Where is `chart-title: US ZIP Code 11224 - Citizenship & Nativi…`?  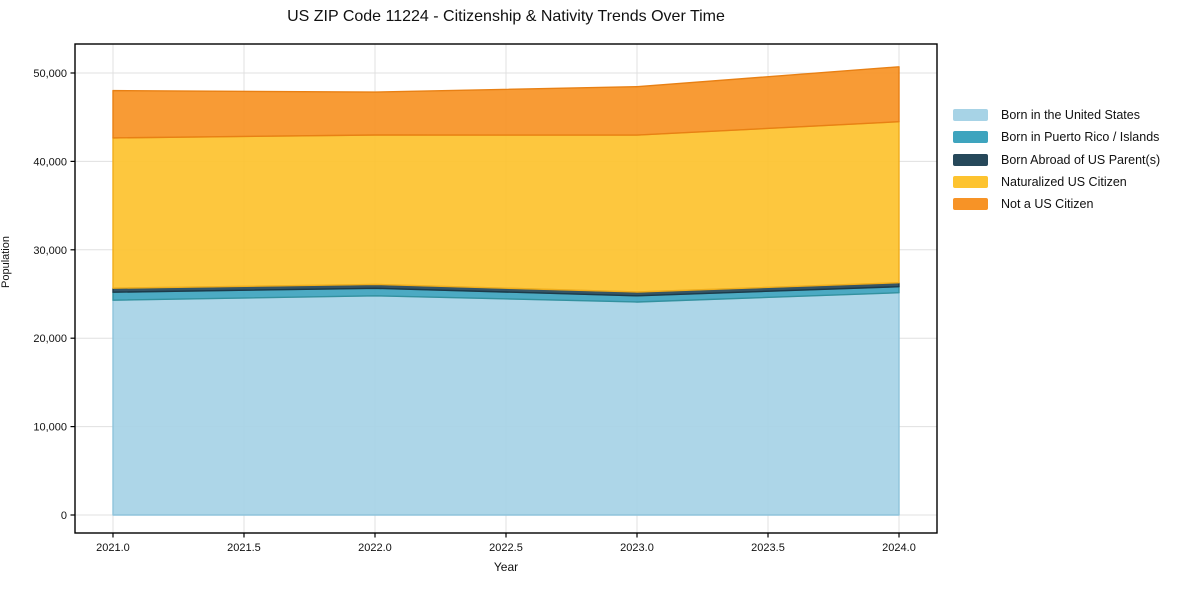
chart-title: US ZIP Code 11224 - Citizenship & Nativi… is located at coordinates (506, 16).